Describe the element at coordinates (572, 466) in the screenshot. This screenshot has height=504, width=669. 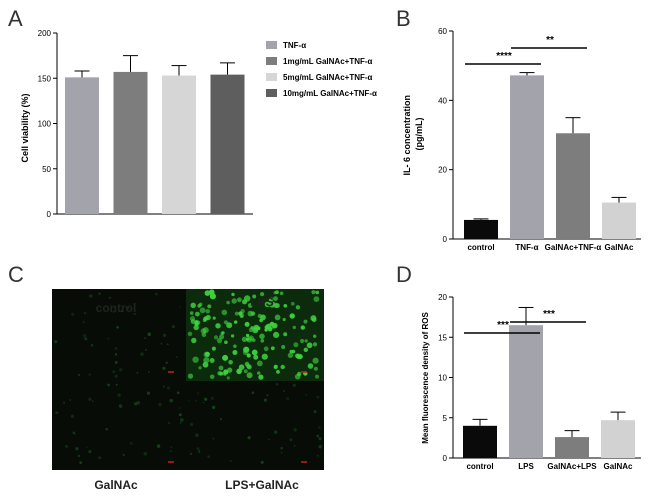
I see `panel-d-category-label: GalNAc+LPS` at that location.